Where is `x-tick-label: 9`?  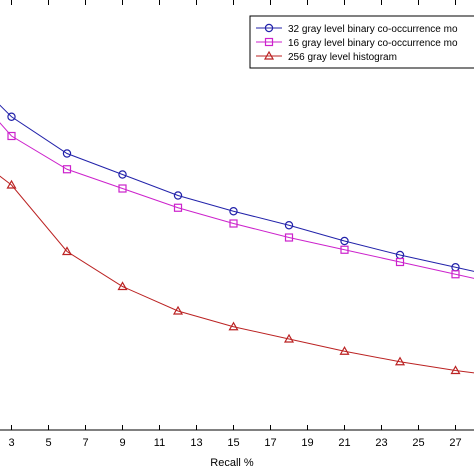 x-tick-label: 9 is located at coordinates (122, 443).